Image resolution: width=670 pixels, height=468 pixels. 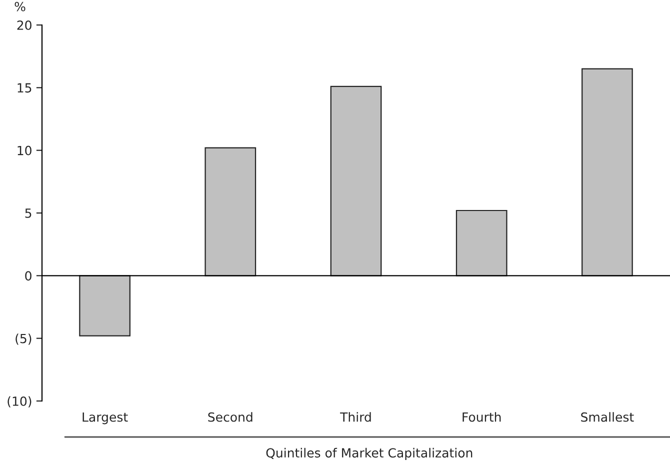 What do you see at coordinates (355, 417) in the screenshot?
I see `x-tick-label: Third` at bounding box center [355, 417].